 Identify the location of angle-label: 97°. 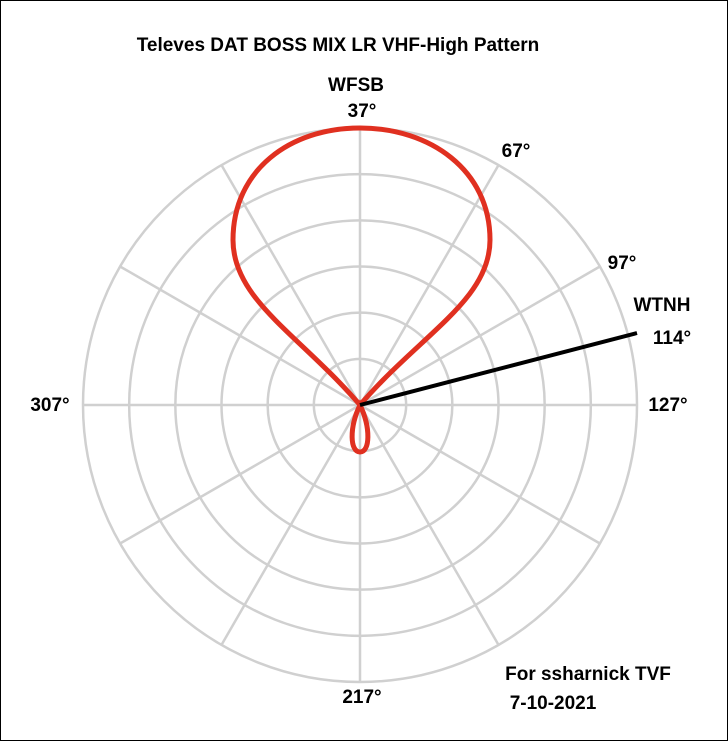
(622, 263).